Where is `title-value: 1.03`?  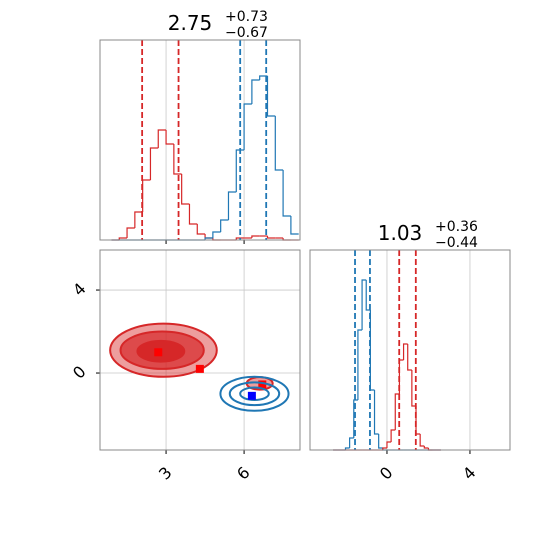
title-value: 1.03 is located at coordinates (400, 233).